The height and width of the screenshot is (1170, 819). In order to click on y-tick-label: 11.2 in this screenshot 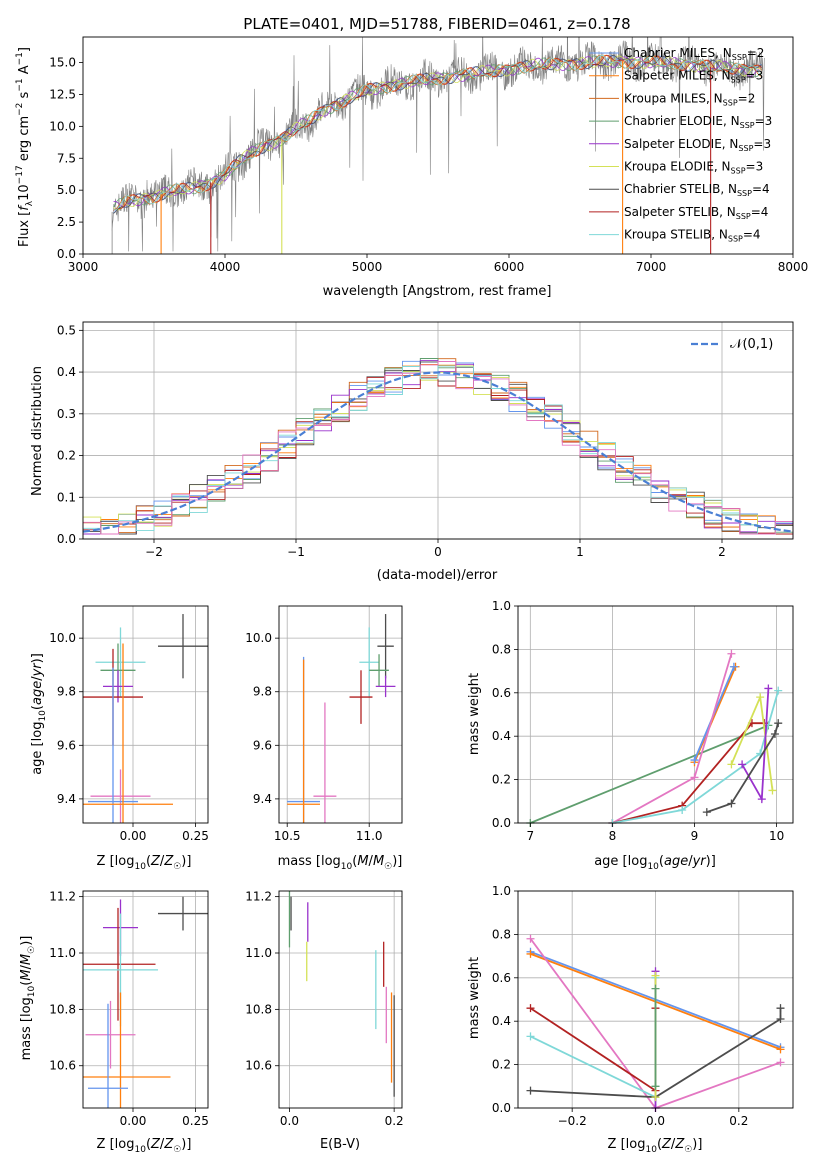, I will do `click(62, 897)`.